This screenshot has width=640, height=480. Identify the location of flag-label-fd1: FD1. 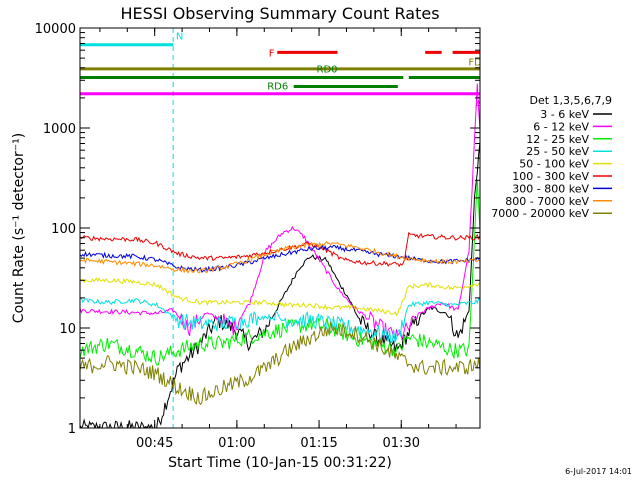
(478, 63).